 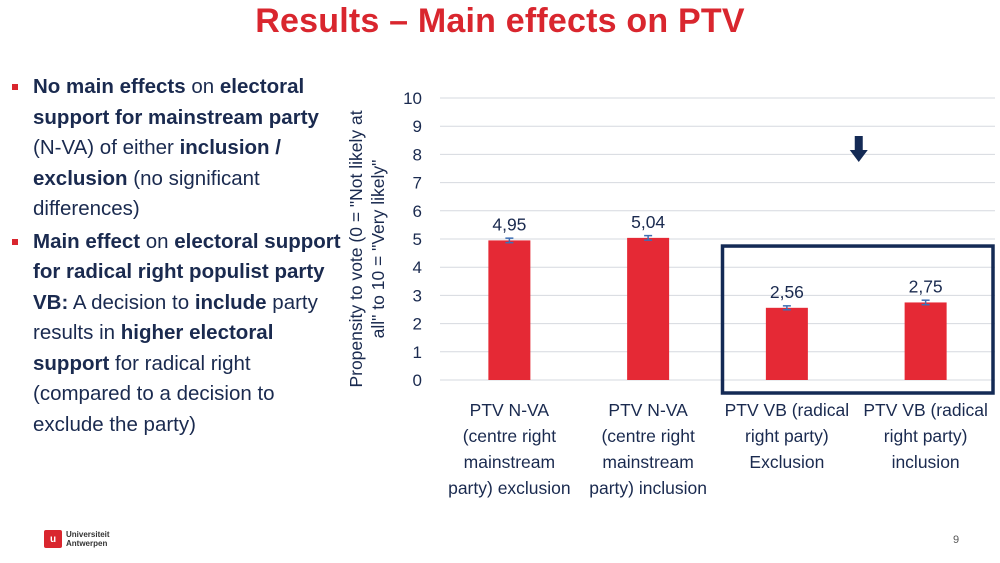 What do you see at coordinates (131, 302) in the screenshot?
I see `bullet-text-segment: A decision to` at bounding box center [131, 302].